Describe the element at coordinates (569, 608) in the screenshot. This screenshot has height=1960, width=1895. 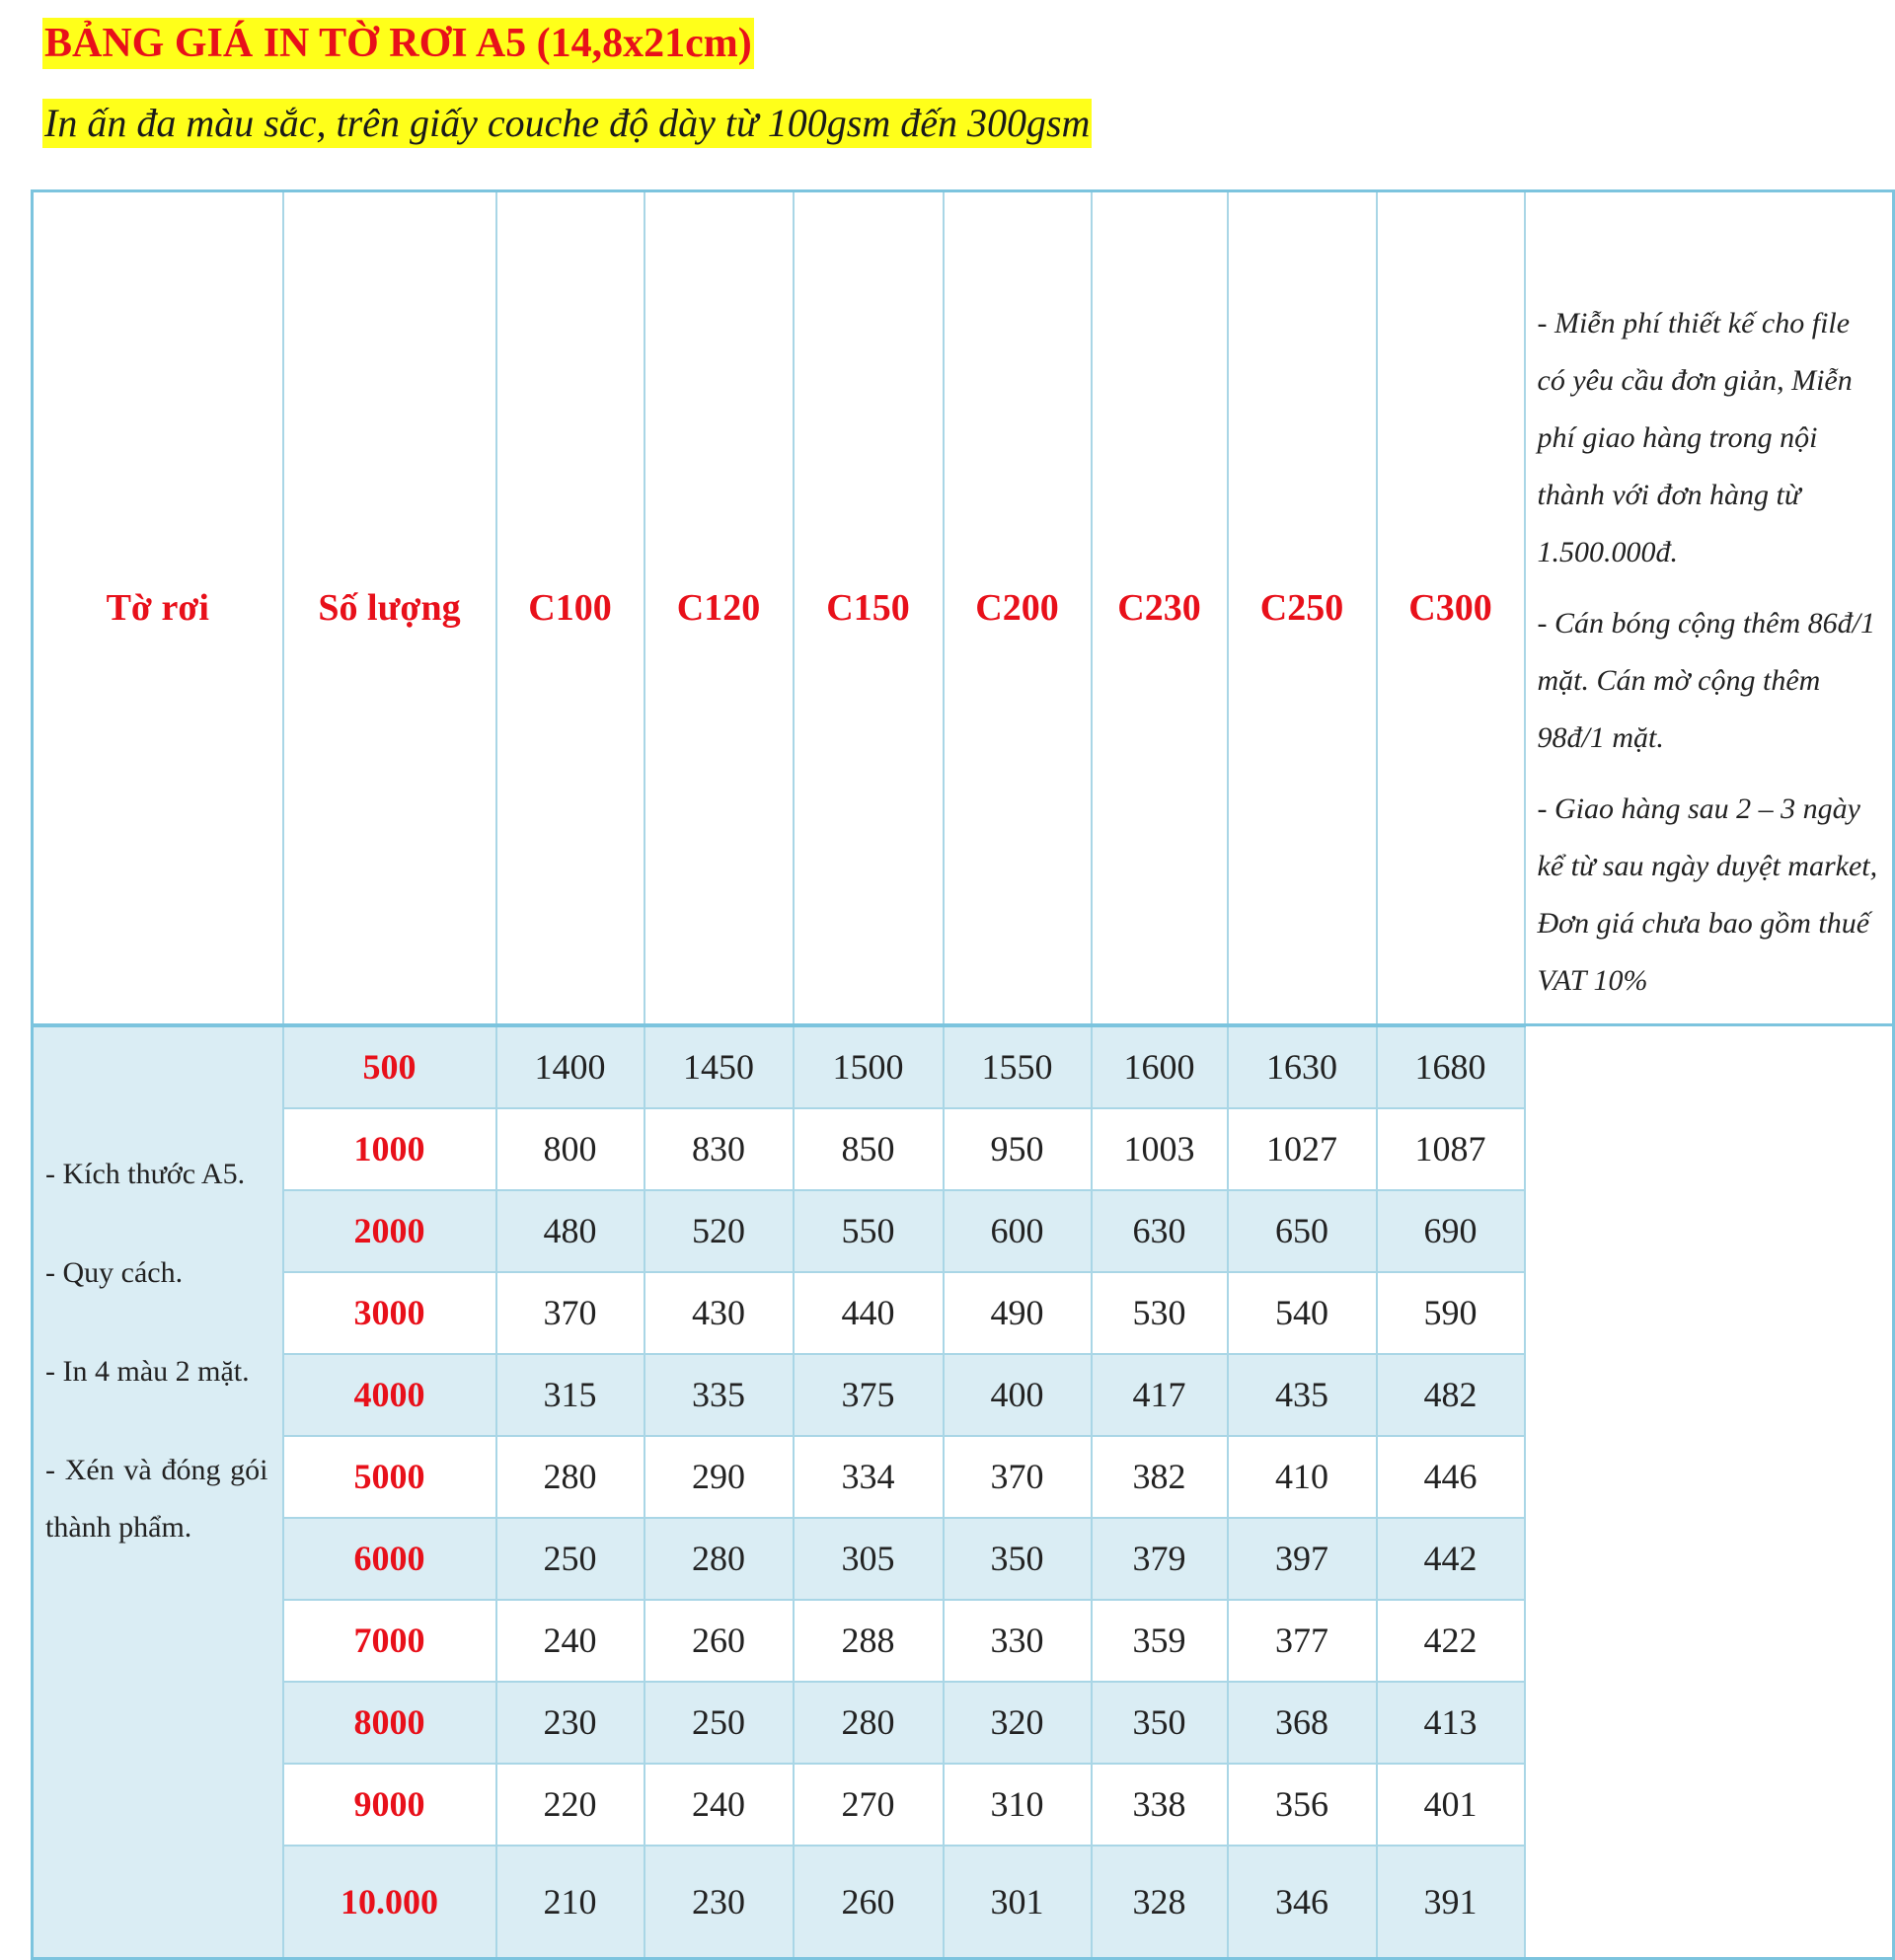
I see `column-header: C100` at that location.